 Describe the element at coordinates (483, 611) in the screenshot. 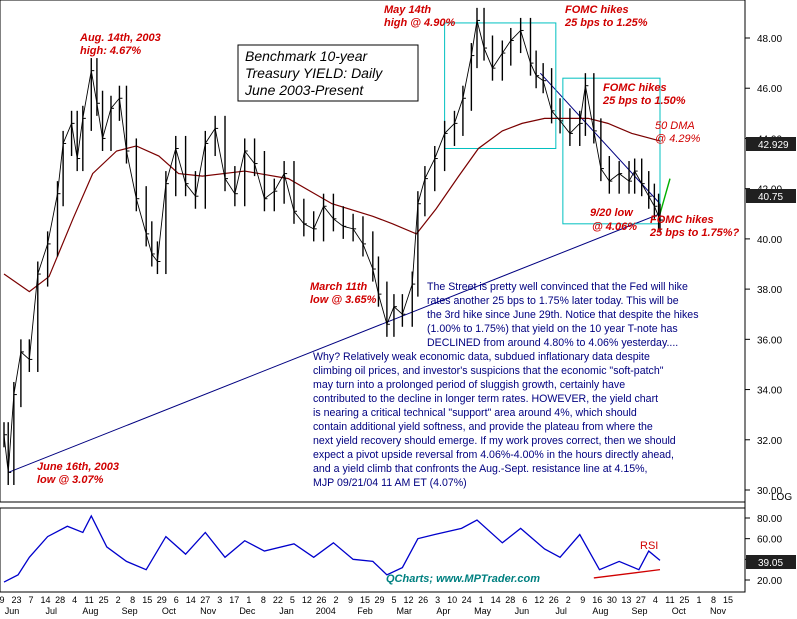

I see `x-month-label: May` at that location.